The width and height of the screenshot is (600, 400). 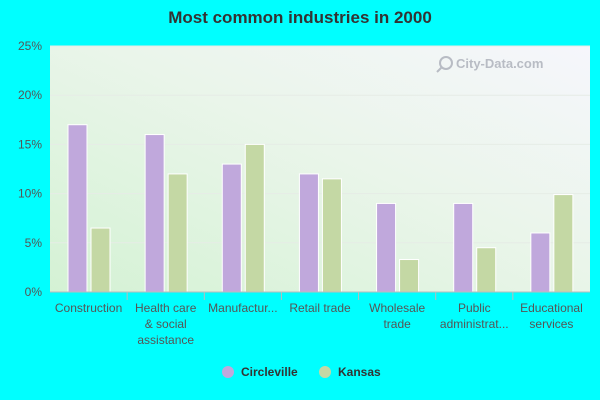 What do you see at coordinates (397, 316) in the screenshot?
I see `x-category-label: Wholesale trade` at bounding box center [397, 316].